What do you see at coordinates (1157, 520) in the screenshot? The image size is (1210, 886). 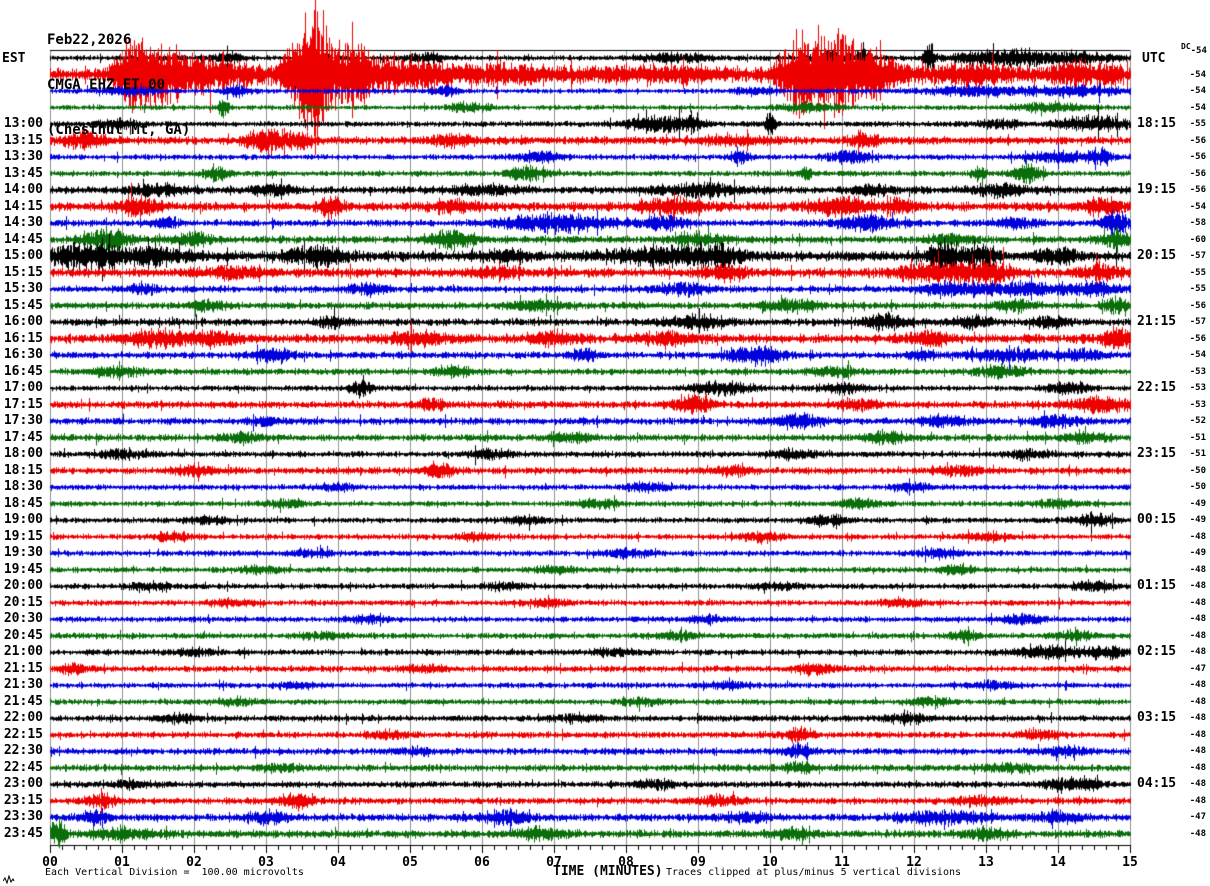 I see `right-time-label-00-15: 00:15` at bounding box center [1157, 520].